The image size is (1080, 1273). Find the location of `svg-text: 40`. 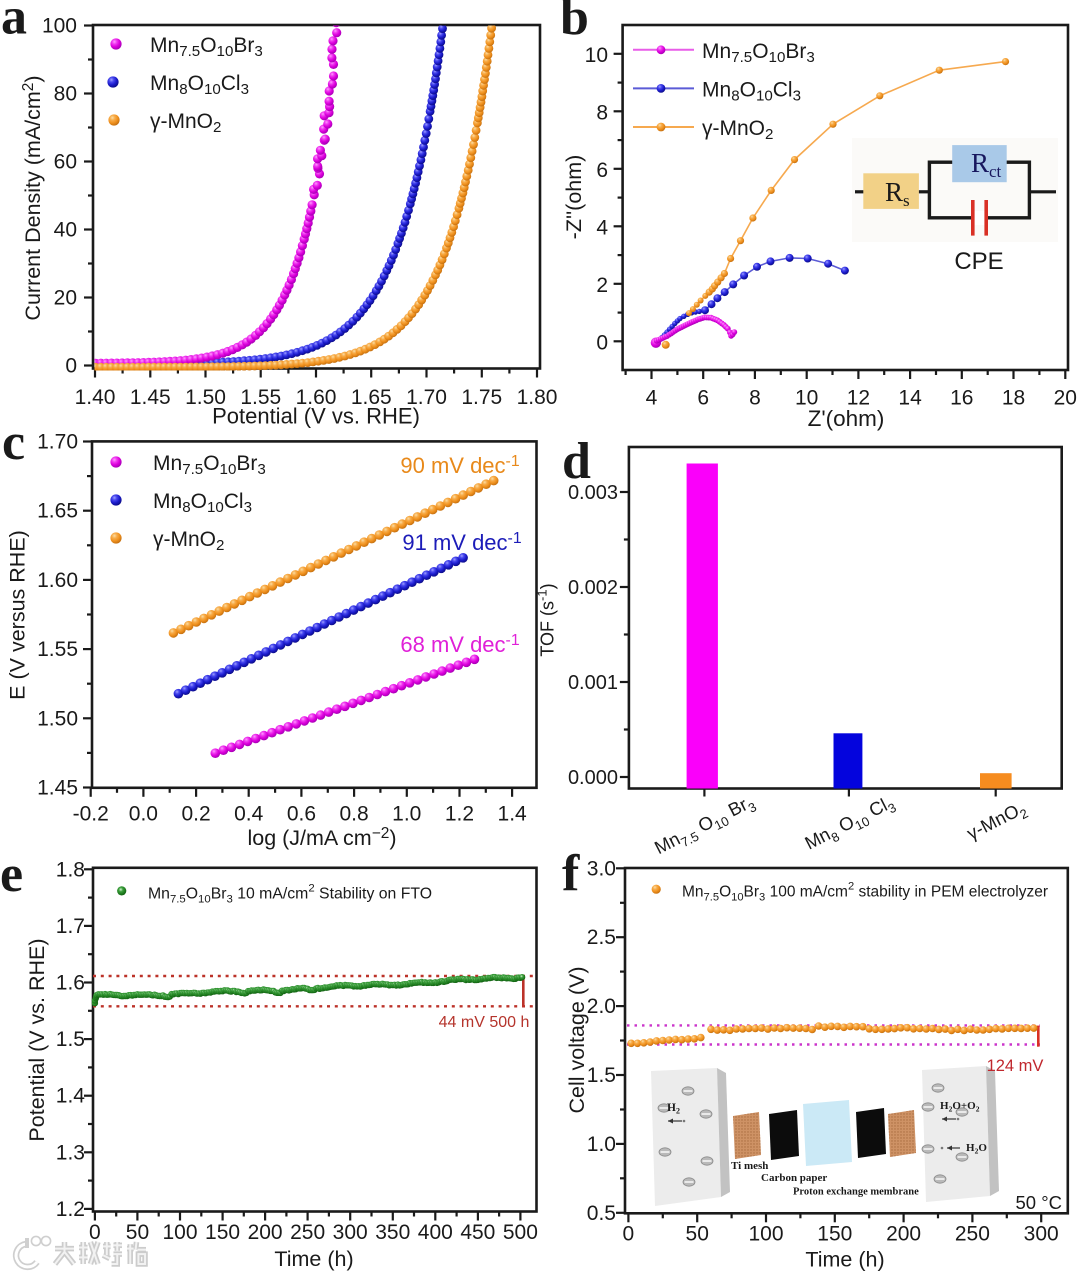

svg-text: 40 is located at coordinates (65, 230).